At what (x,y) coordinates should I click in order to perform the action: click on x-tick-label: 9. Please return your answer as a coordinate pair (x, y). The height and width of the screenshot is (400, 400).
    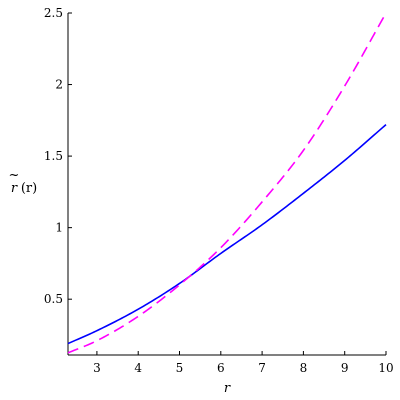
    Looking at the image, I should click on (345, 368).